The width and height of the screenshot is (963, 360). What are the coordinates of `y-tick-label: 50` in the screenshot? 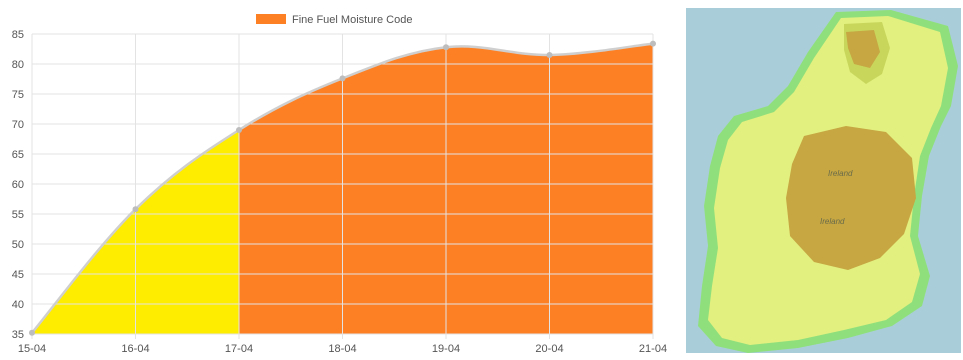 It's located at (18, 245).